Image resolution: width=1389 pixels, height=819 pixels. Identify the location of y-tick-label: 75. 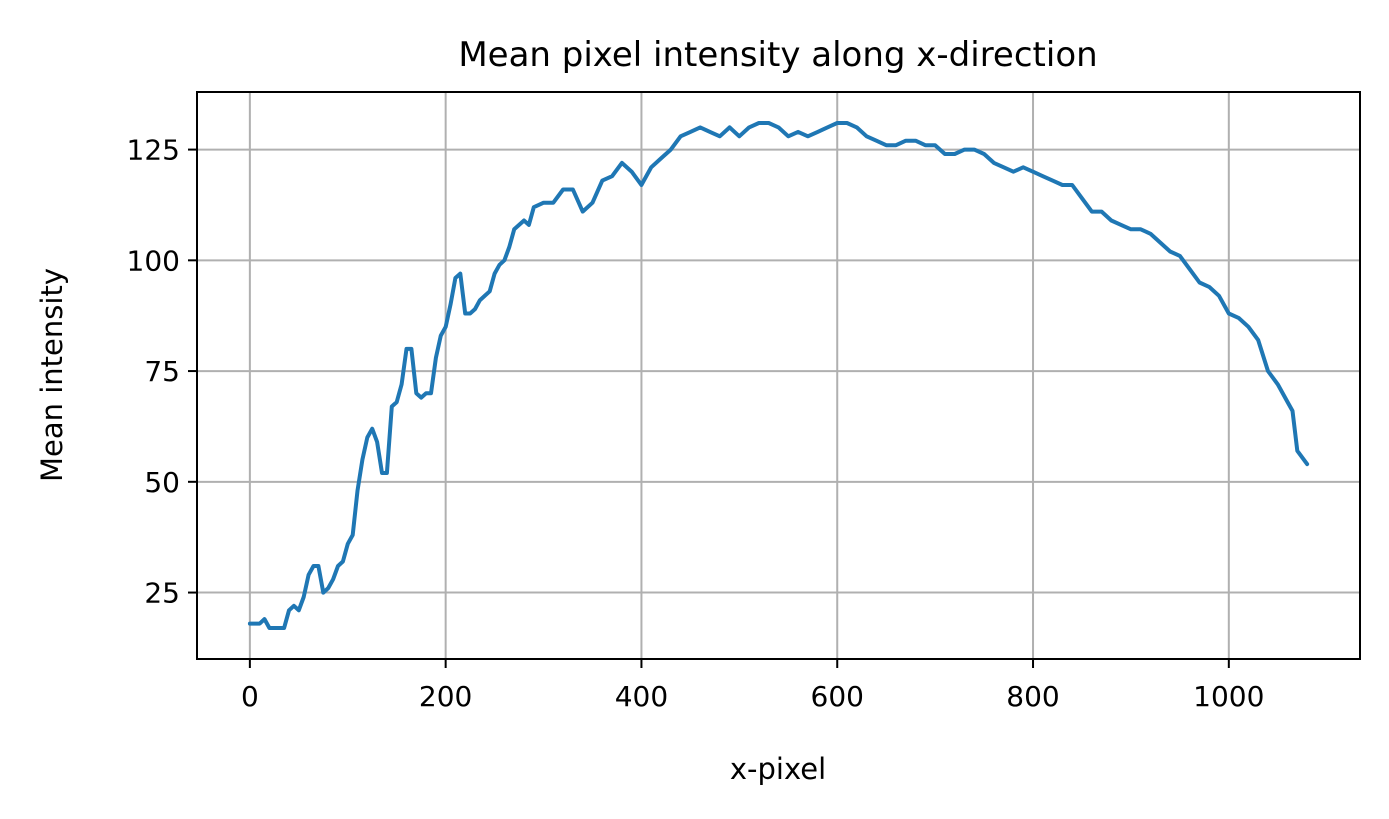
(162, 371).